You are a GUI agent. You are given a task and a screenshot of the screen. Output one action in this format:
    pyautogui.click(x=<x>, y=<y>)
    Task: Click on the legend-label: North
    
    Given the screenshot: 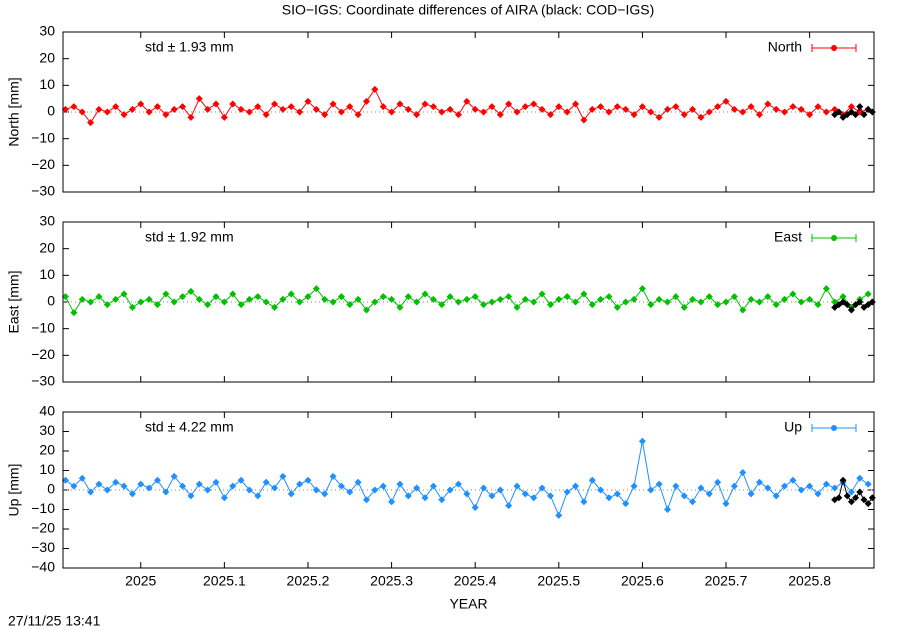 What is the action you would take?
    pyautogui.click(x=785, y=47)
    